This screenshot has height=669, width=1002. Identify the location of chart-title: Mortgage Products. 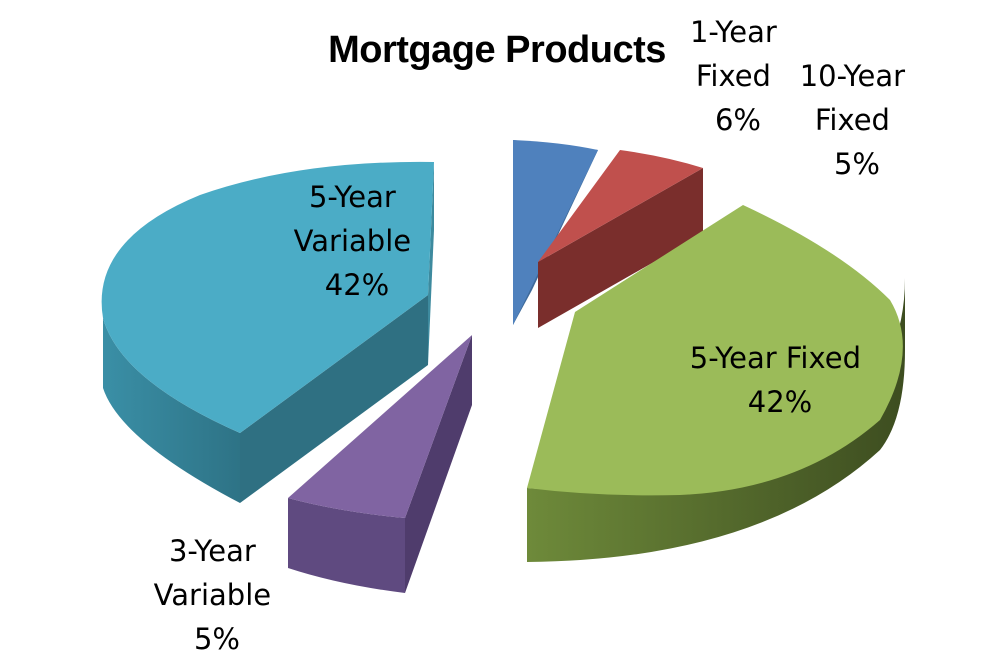
(497, 50).